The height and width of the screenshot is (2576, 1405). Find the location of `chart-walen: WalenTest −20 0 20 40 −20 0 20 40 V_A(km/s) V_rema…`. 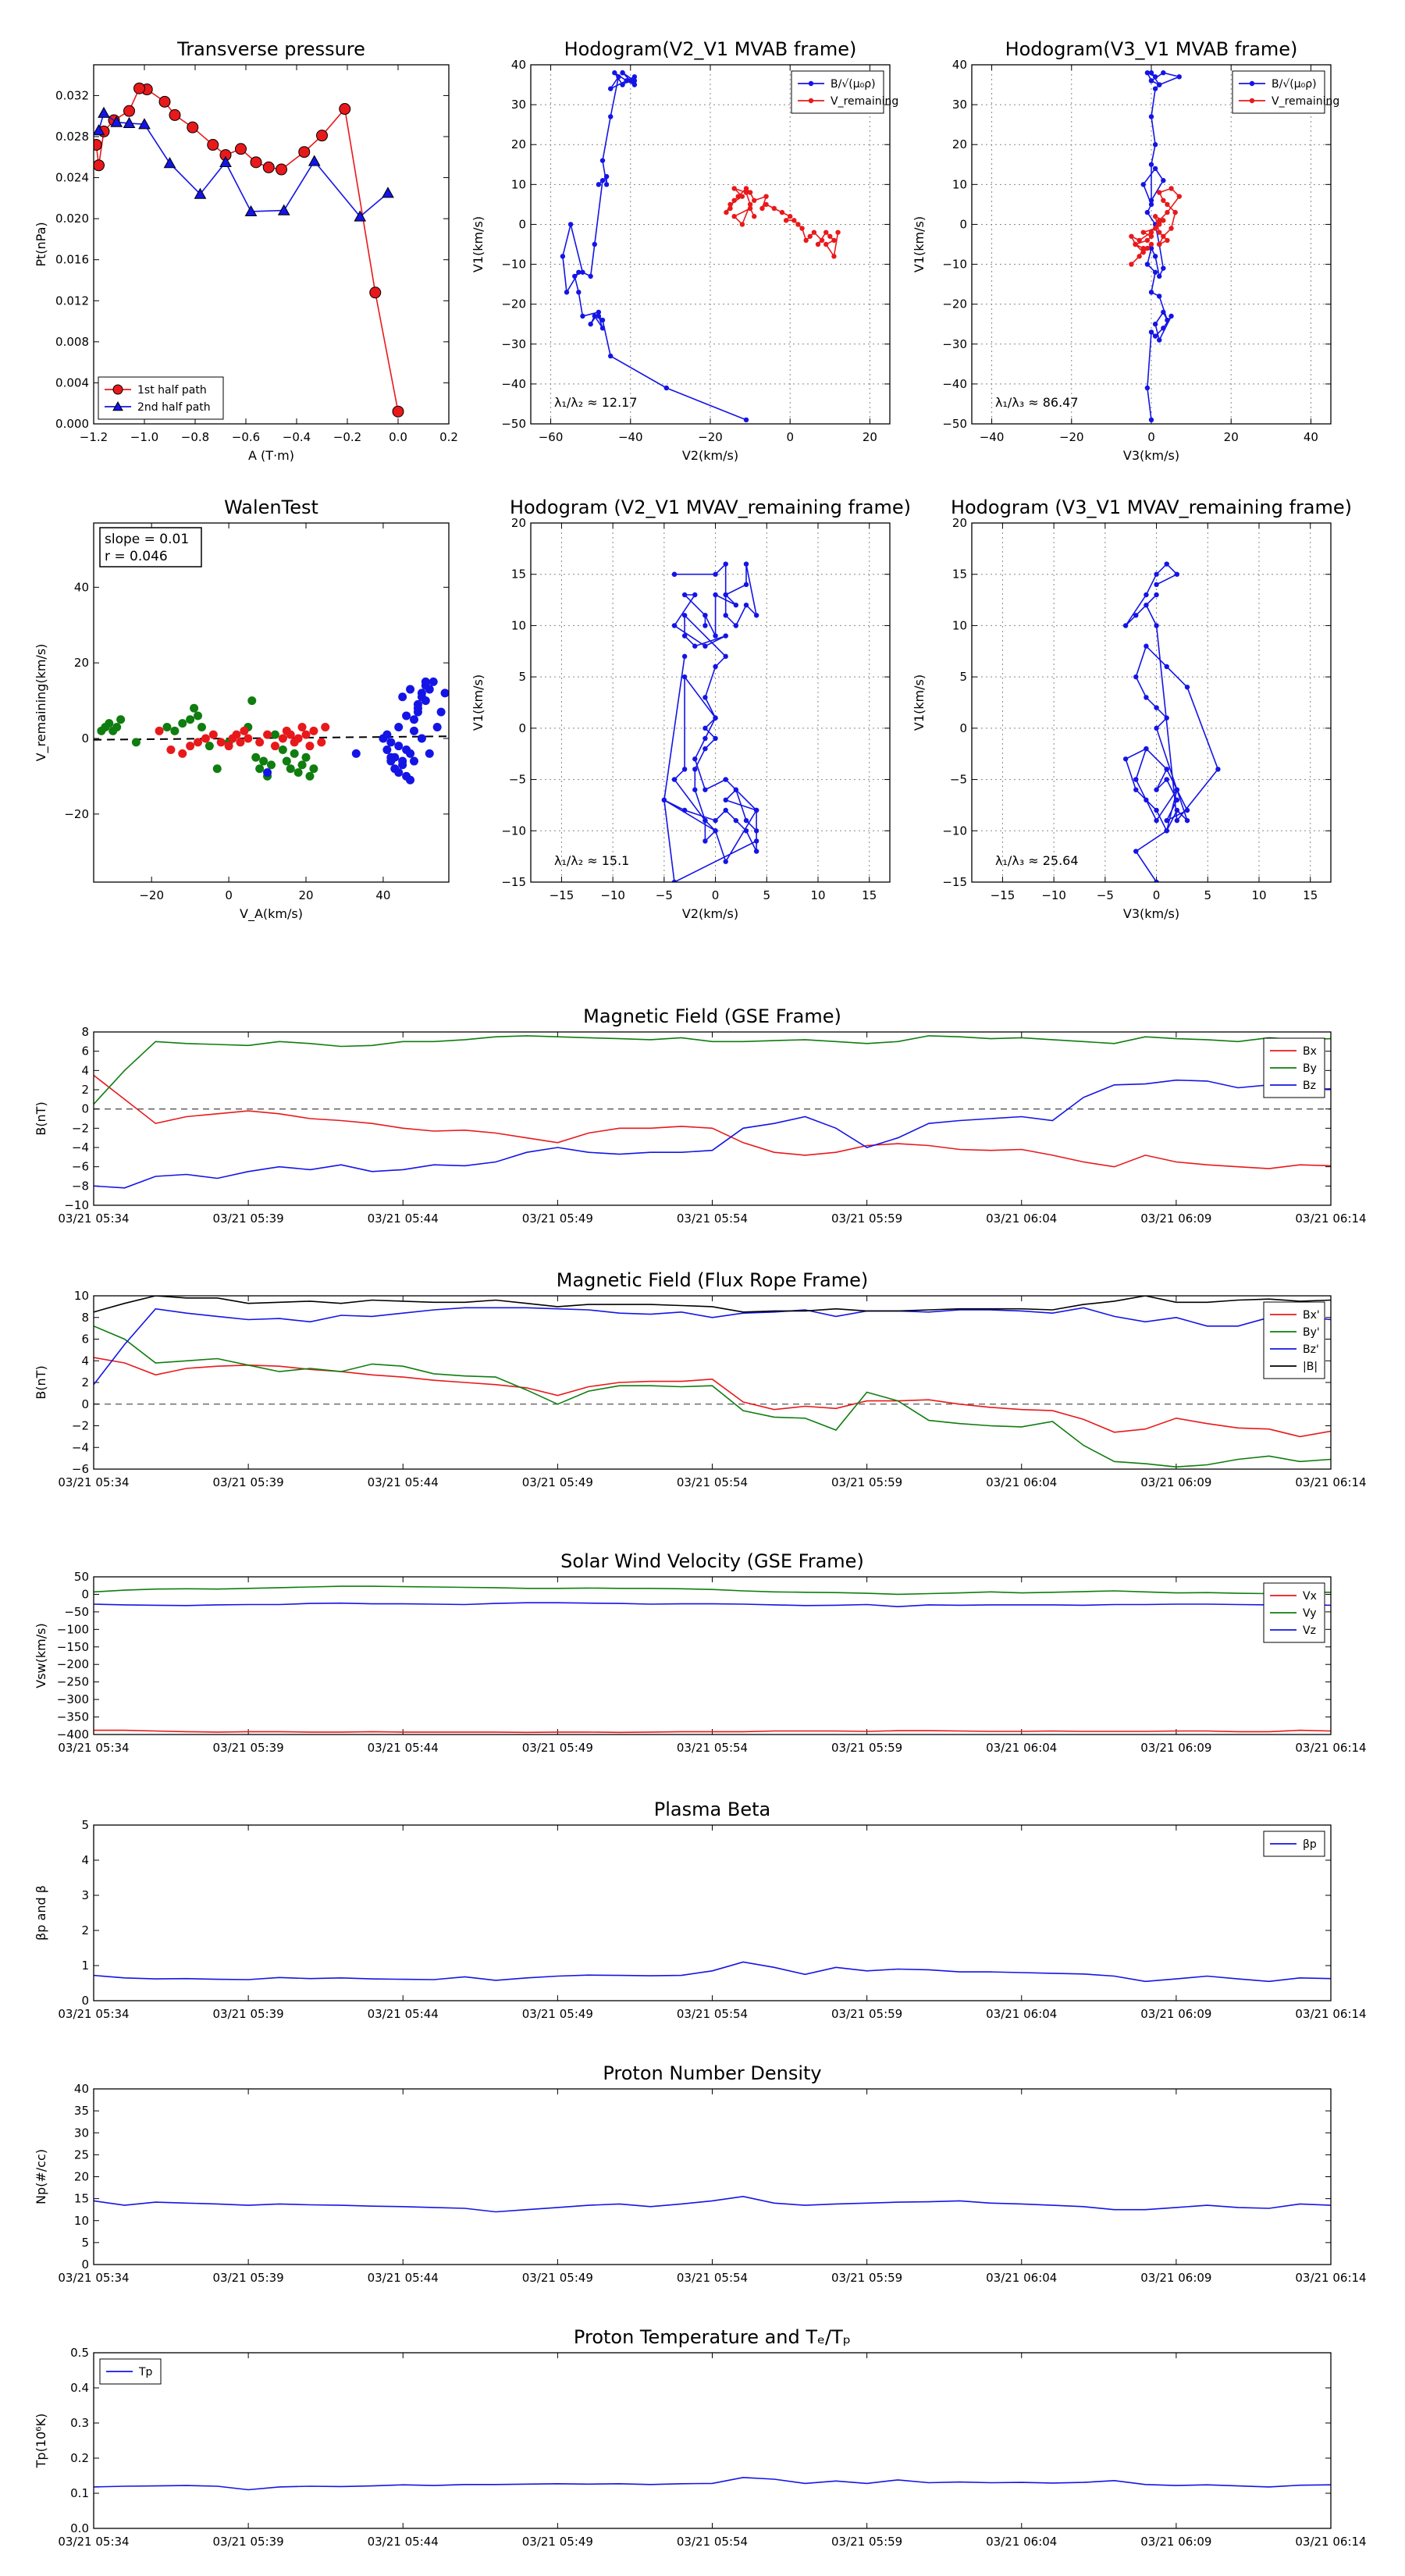

chart-walen: WalenTest −20 0 20 40 −20 0 20 40 V_A(km/s) V_rema… is located at coordinates (242, 709).